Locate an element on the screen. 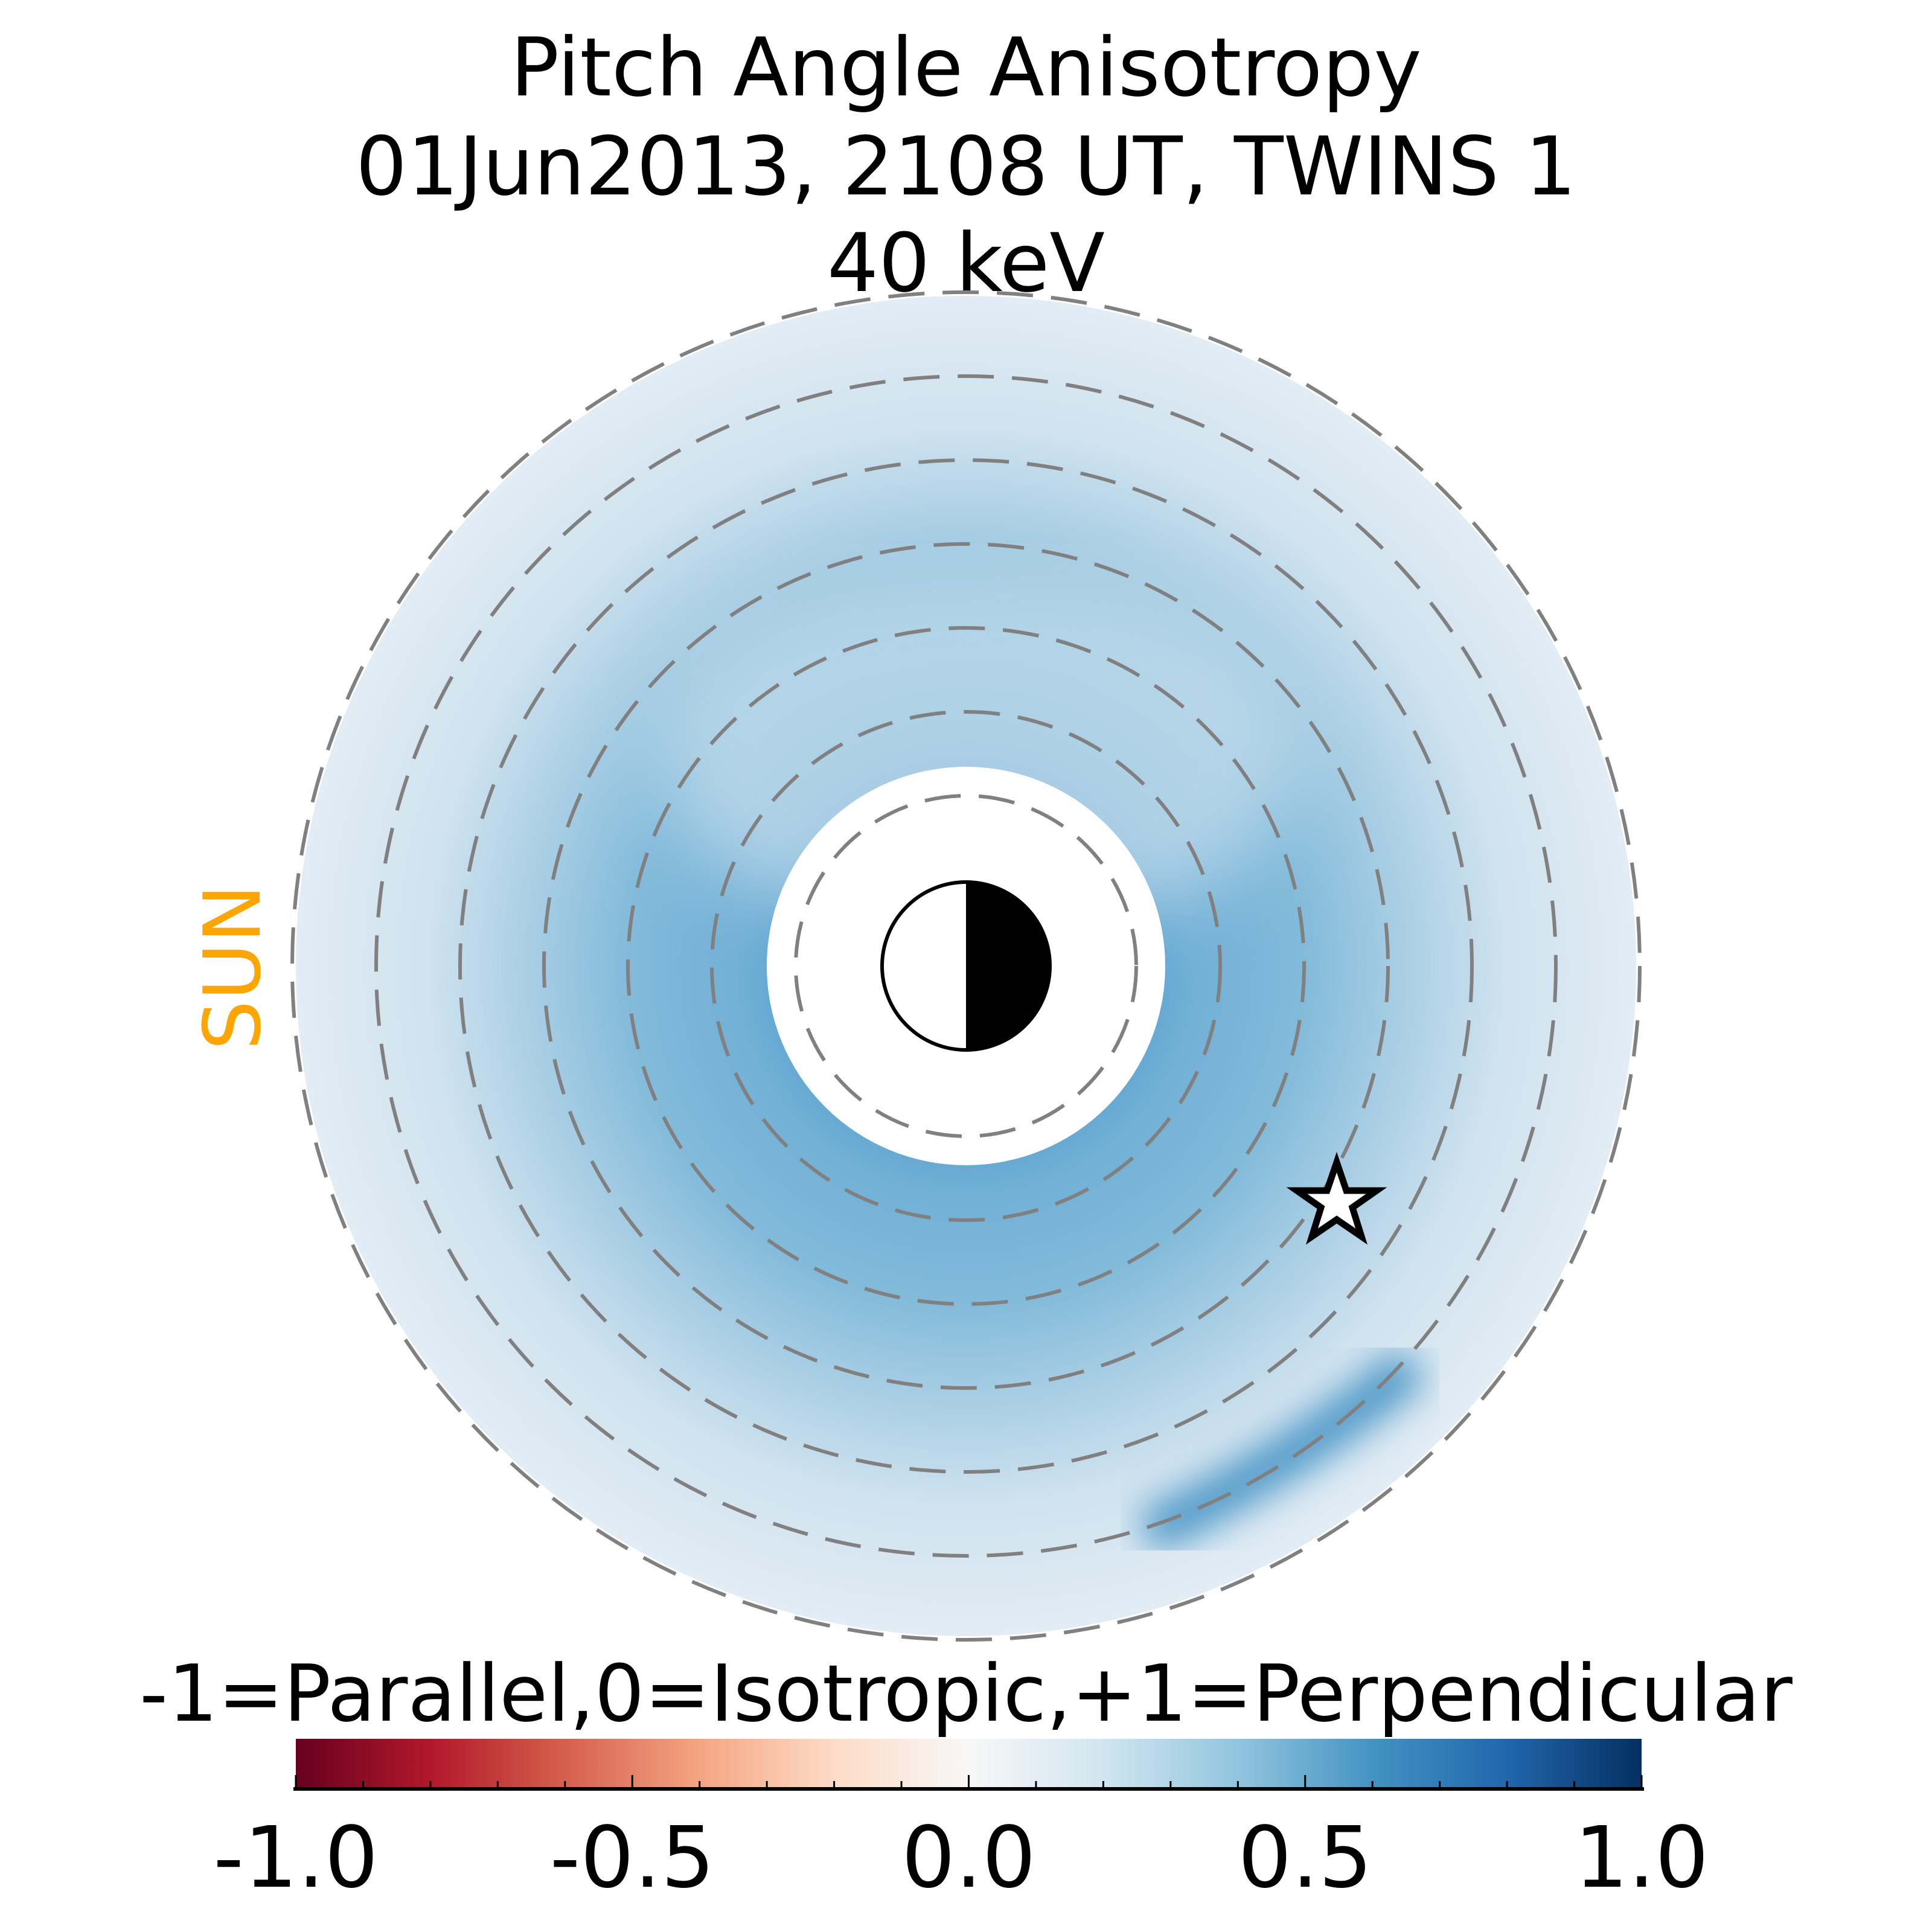  colorbar-ticks: -1.0 -0.5 0.0 0.5 1.0 is located at coordinates (961, 1841).